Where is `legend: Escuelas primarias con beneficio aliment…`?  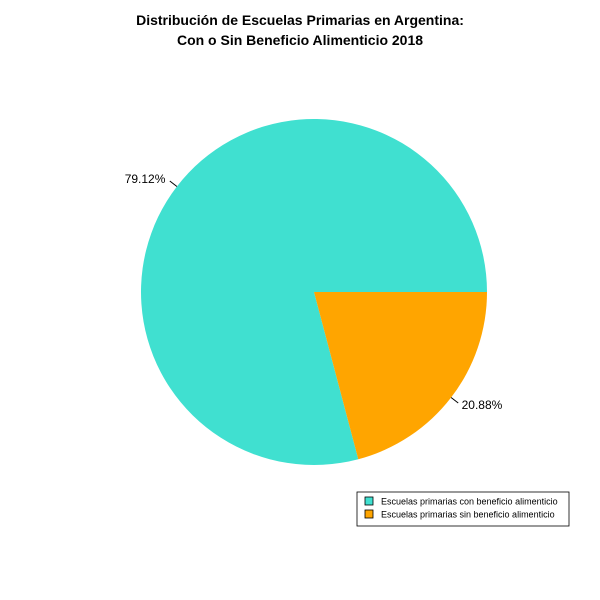 legend: Escuelas primarias con beneficio aliment… is located at coordinates (463, 509).